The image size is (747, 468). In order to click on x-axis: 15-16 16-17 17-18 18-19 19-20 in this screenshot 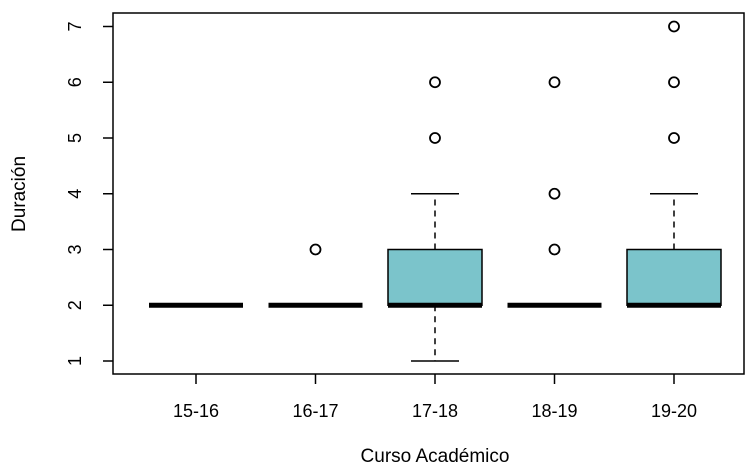, I will do `click(435, 397)`.